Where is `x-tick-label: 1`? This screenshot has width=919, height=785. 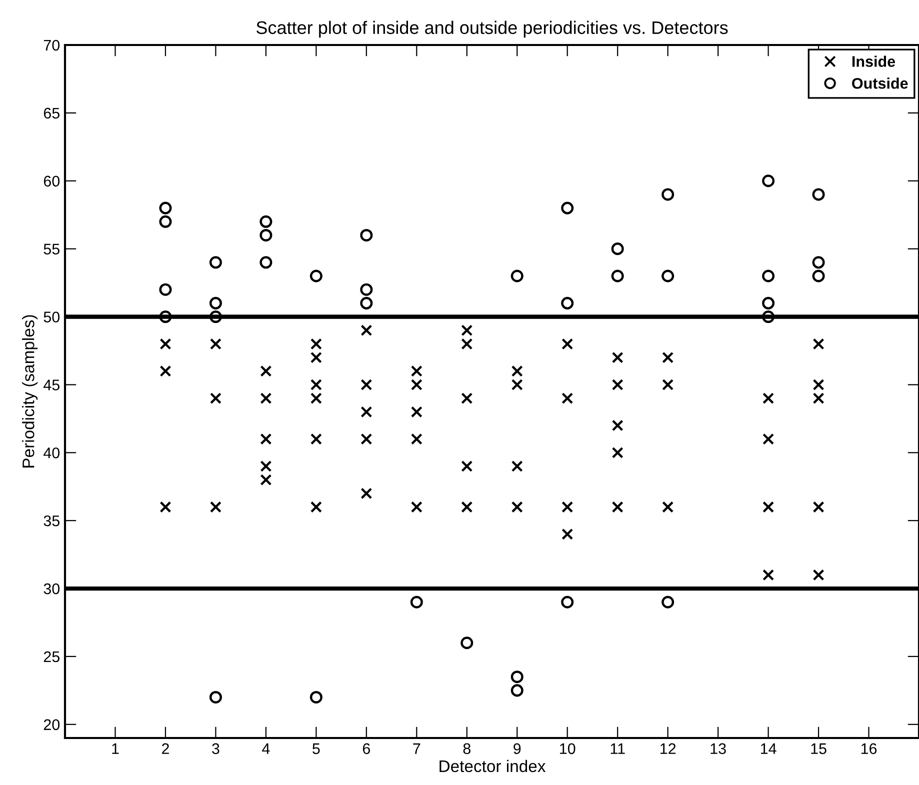 x-tick-label: 1 is located at coordinates (115, 748).